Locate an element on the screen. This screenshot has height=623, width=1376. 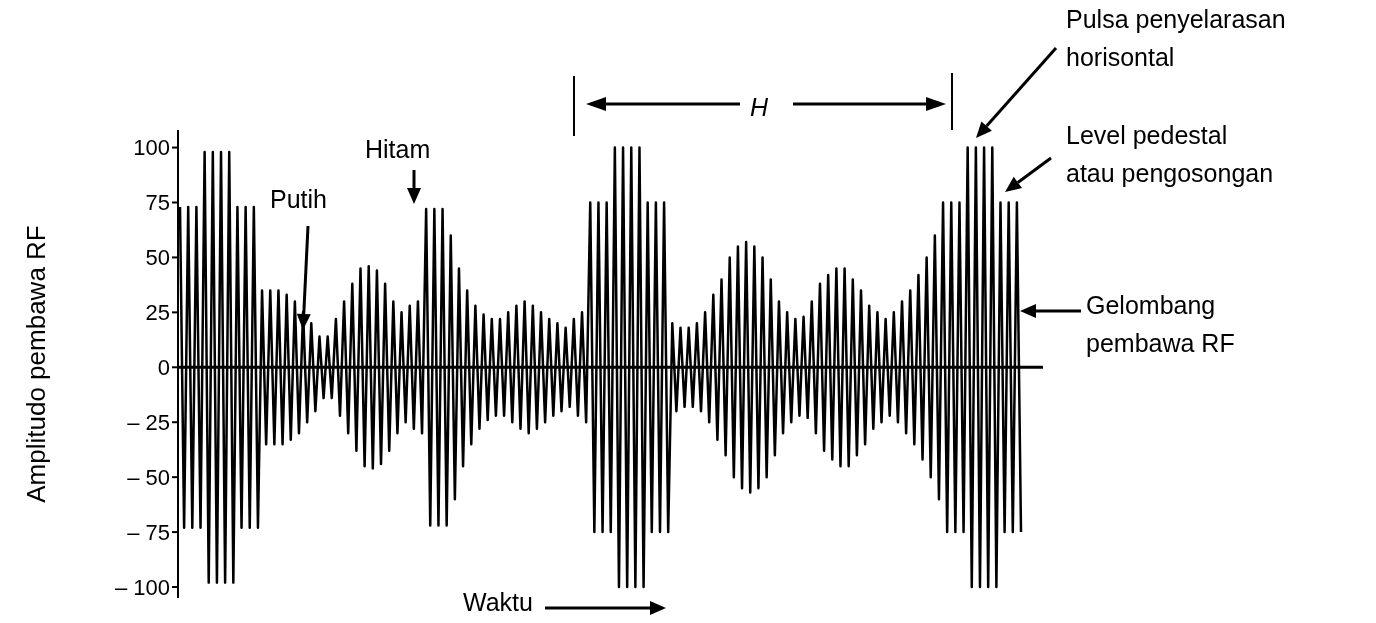
y-tick-label: – 75 is located at coordinates (148, 532).